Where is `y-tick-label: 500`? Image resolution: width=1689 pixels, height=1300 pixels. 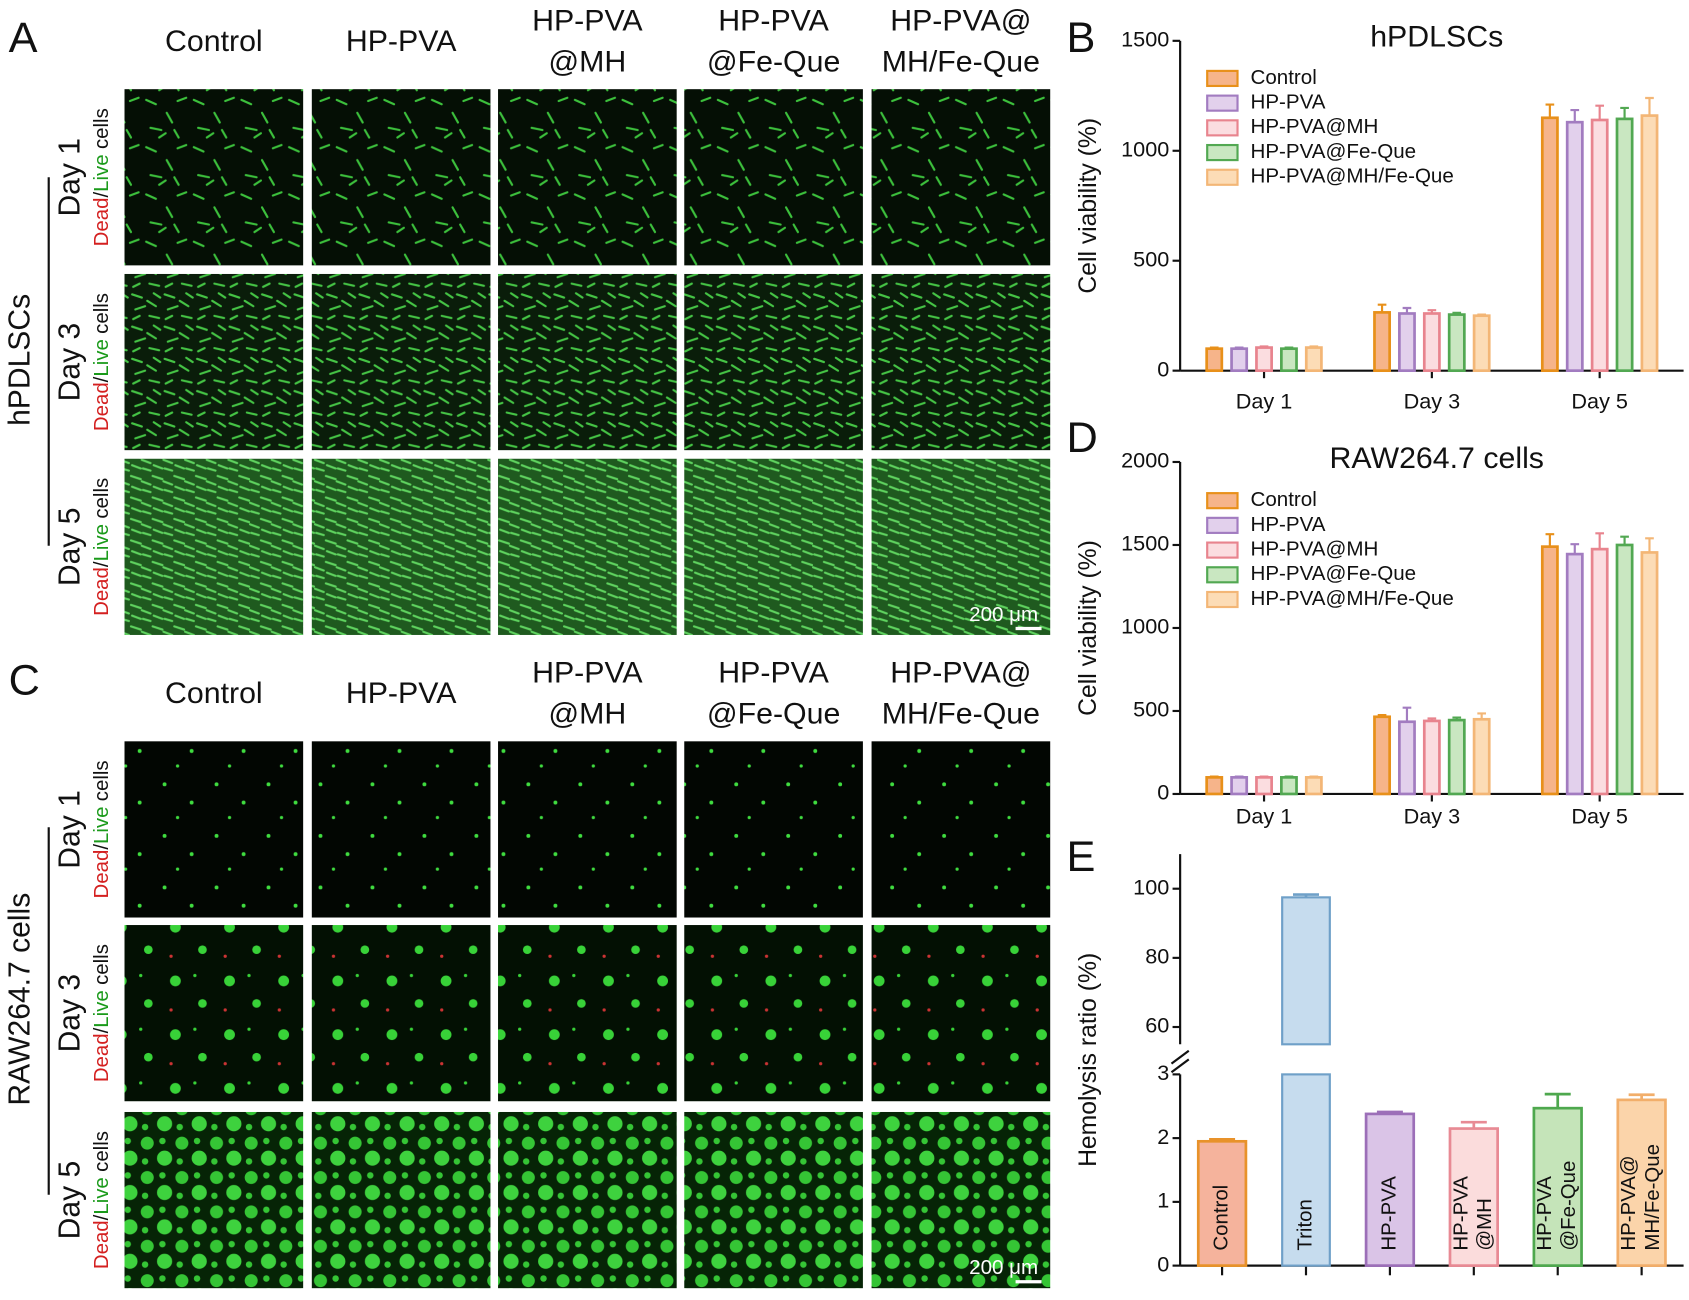
y-tick-label: 500 is located at coordinates (1151, 709).